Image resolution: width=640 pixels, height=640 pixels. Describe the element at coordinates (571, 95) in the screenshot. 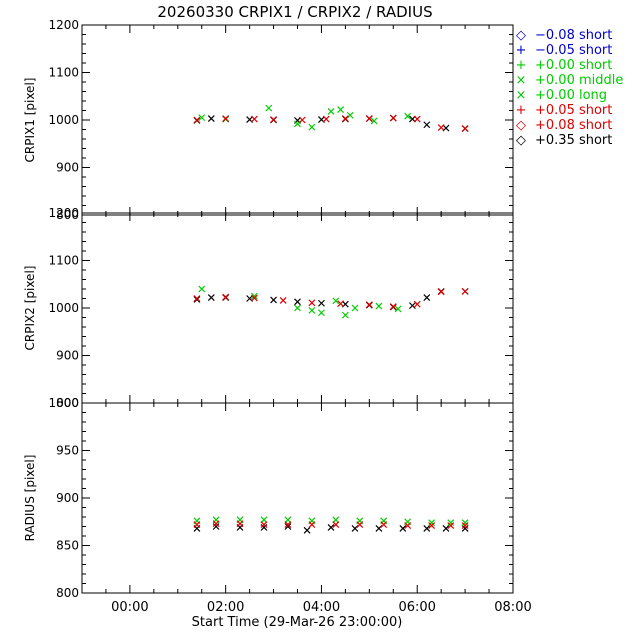

I see `legend-label: +0.00 long` at that location.